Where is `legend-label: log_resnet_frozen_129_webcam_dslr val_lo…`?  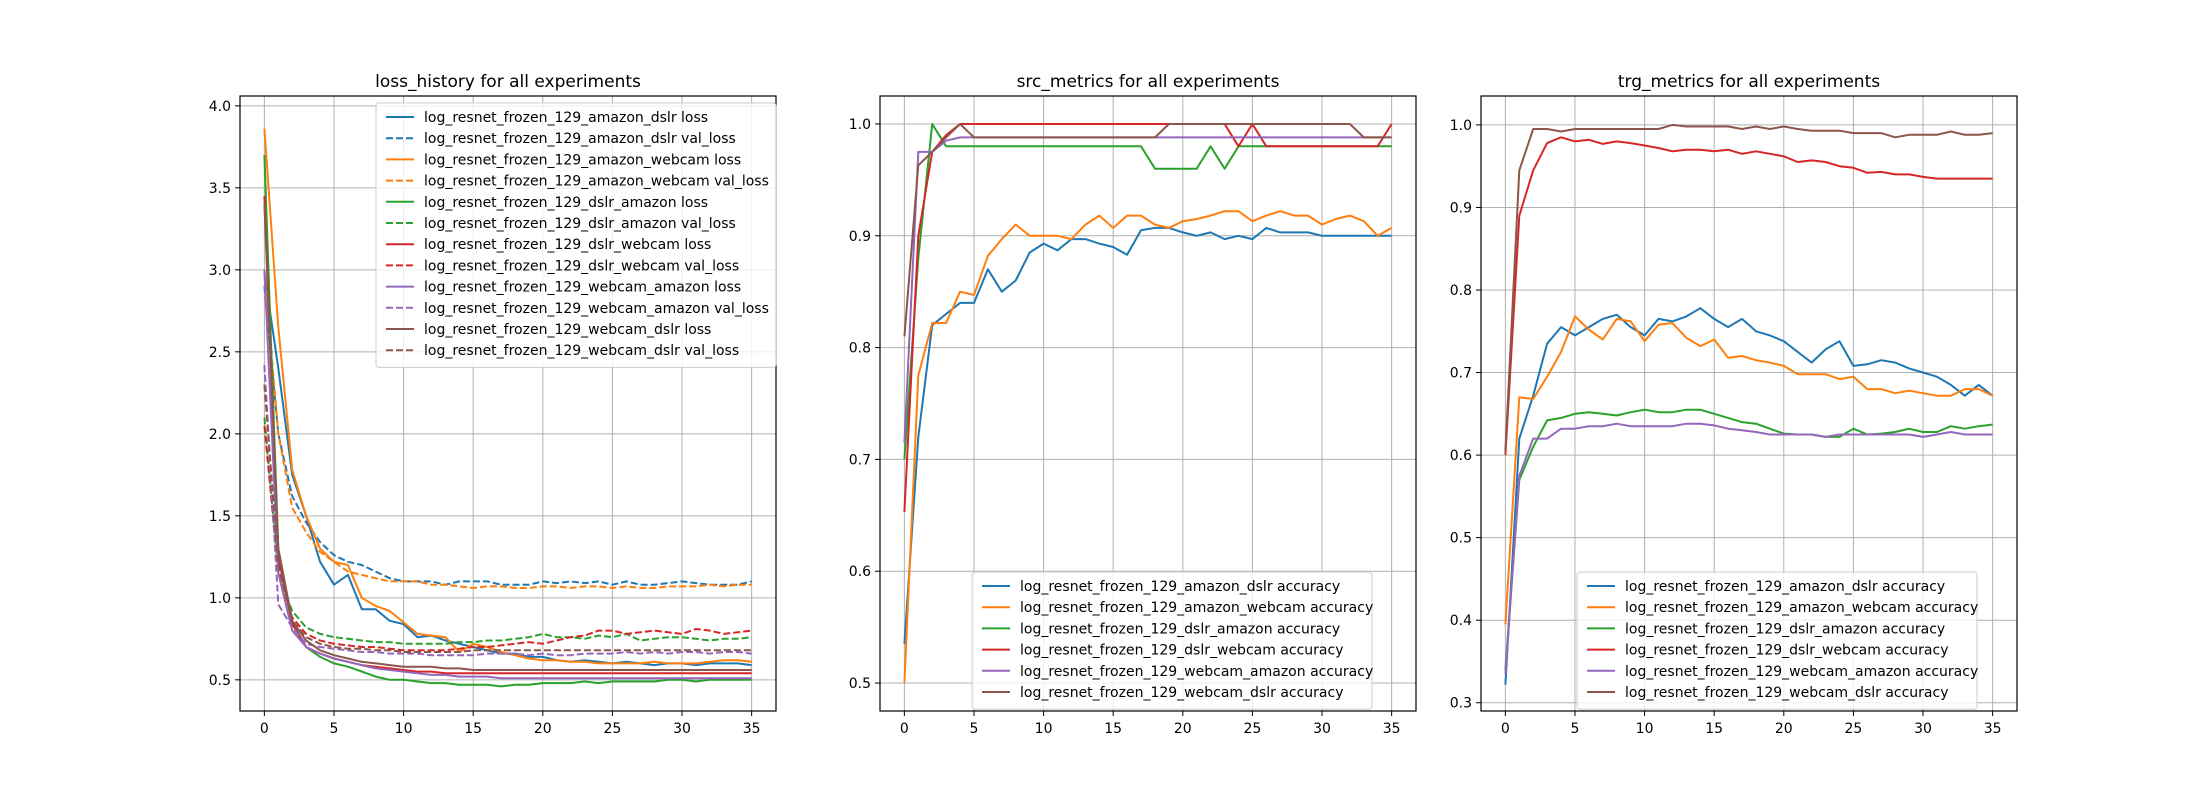
legend-label: log_resnet_frozen_129_webcam_dslr val_lo… is located at coordinates (581, 351).